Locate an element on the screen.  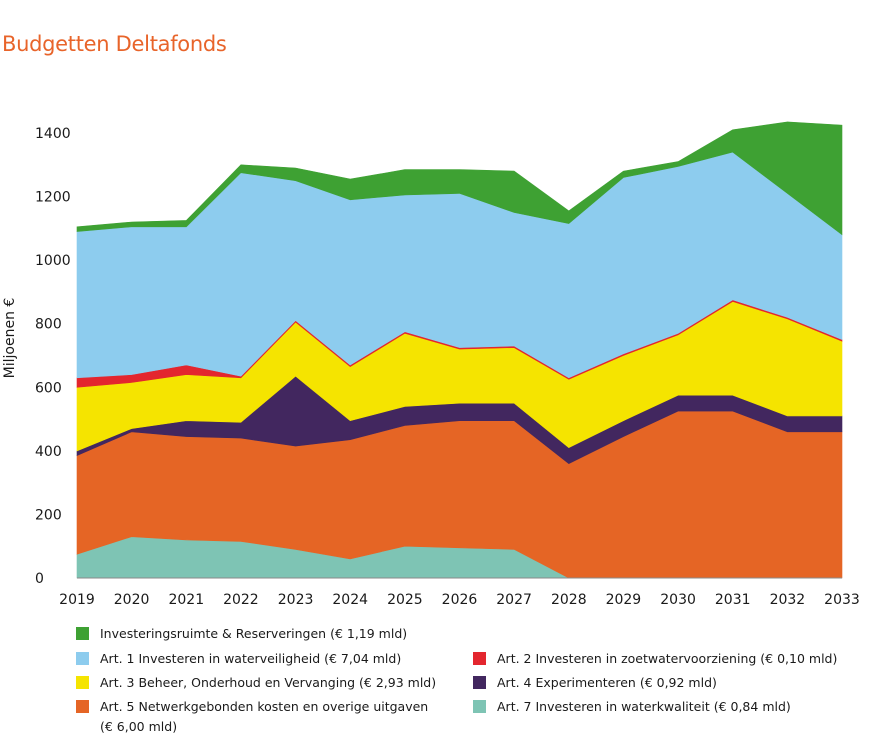
x-tick-label: 2032 is located at coordinates (788, 600).